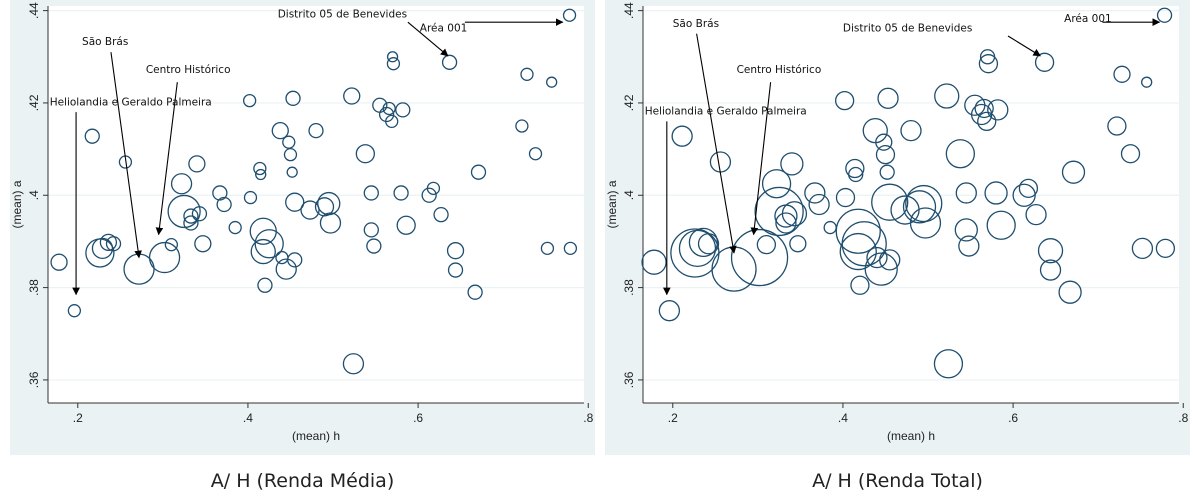 This screenshot has height=502, width=1193. Describe the element at coordinates (34, 10) in the screenshot. I see `y-tick-label: .44` at that location.